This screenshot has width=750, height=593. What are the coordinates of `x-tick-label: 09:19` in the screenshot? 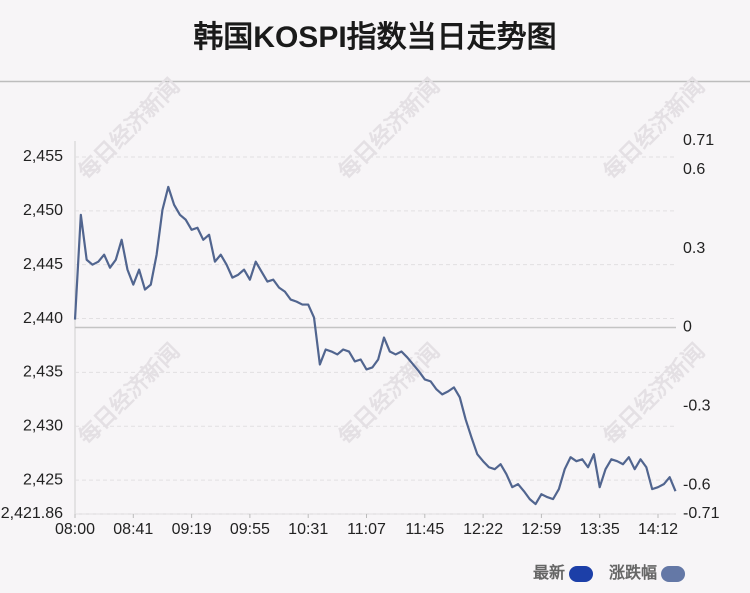 It's located at (192, 529).